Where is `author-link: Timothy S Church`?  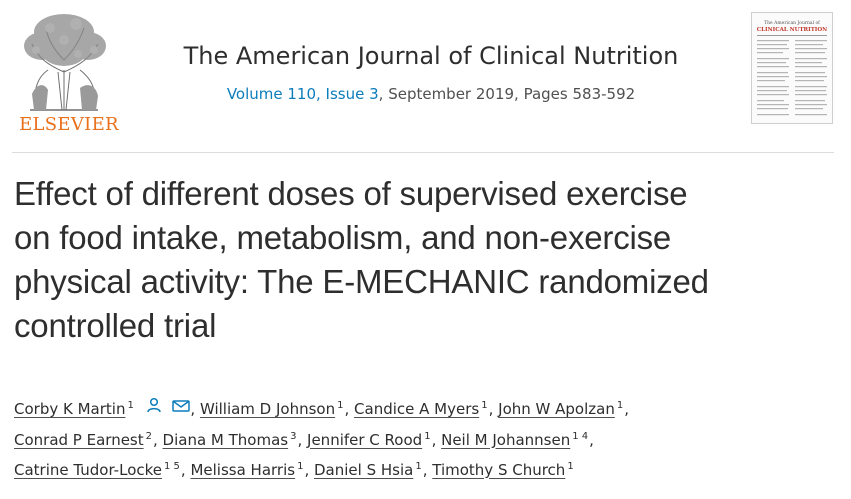 author-link: Timothy S Church is located at coordinates (499, 469).